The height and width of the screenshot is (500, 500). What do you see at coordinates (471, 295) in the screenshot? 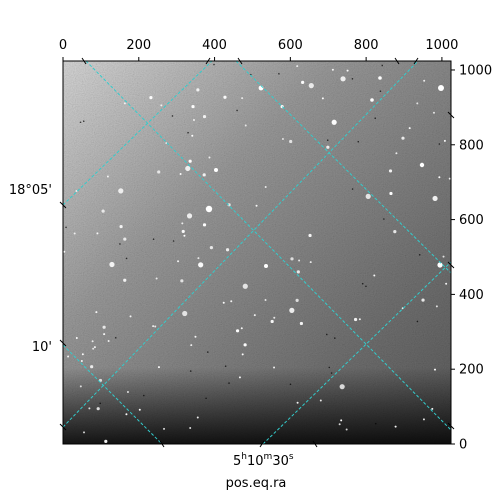
I see `right-y-tick-label: 400` at bounding box center [471, 295].